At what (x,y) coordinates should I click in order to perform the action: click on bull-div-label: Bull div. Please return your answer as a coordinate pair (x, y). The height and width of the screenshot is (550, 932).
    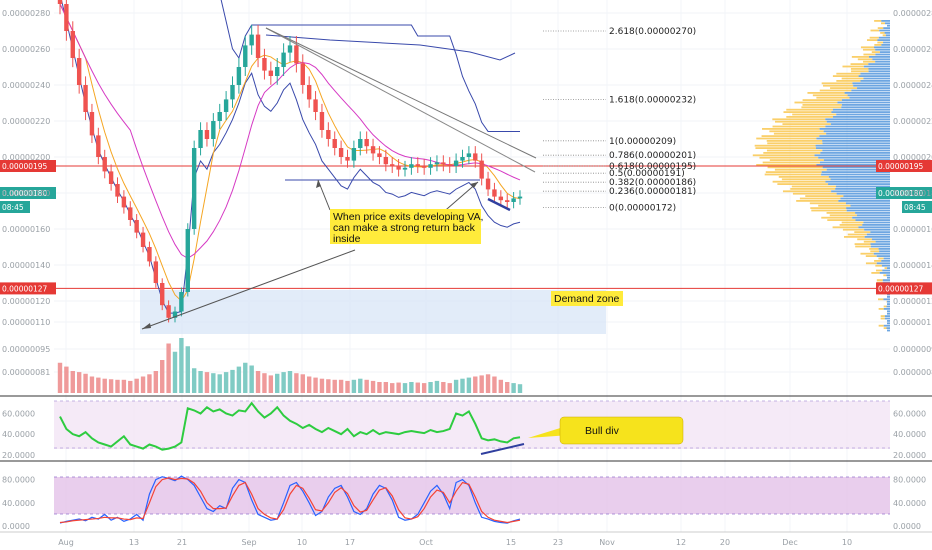
    Looking at the image, I should click on (602, 431).